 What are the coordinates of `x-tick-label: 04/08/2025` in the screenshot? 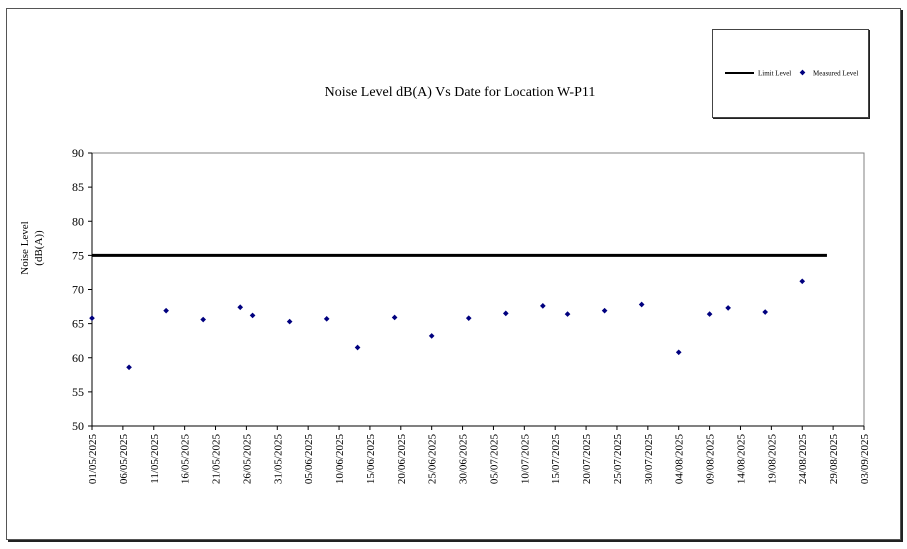 It's located at (680, 459).